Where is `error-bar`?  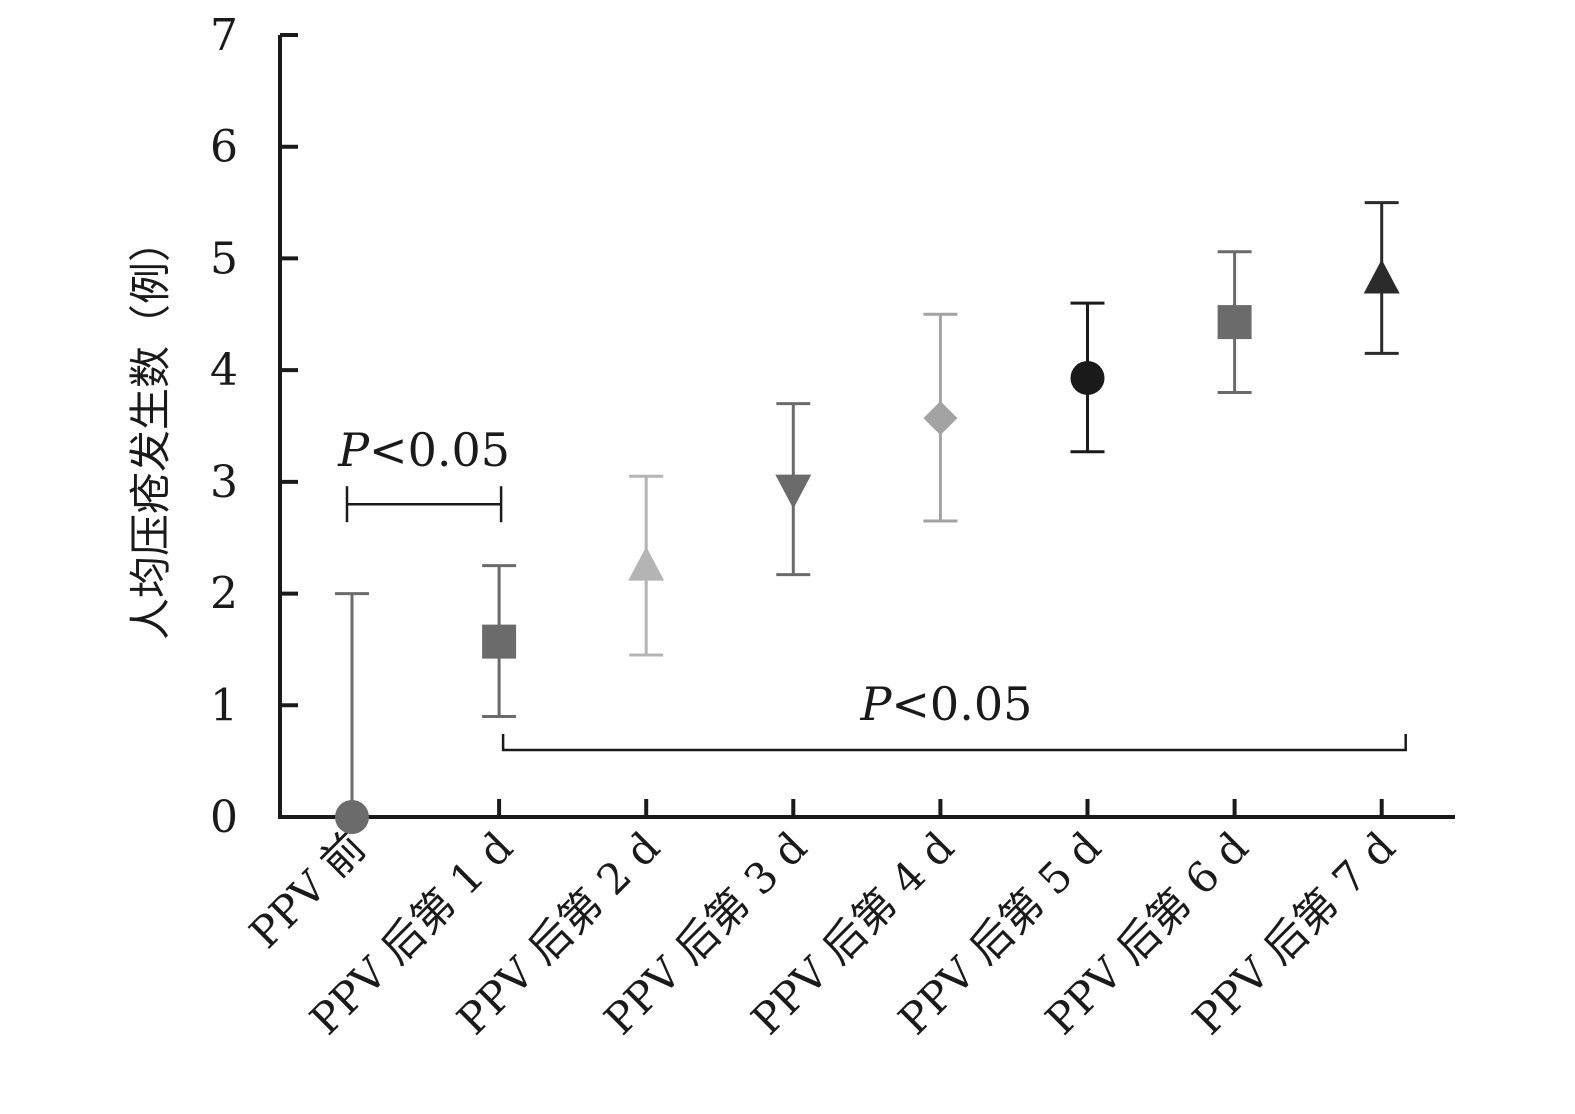 error-bar is located at coordinates (352, 704).